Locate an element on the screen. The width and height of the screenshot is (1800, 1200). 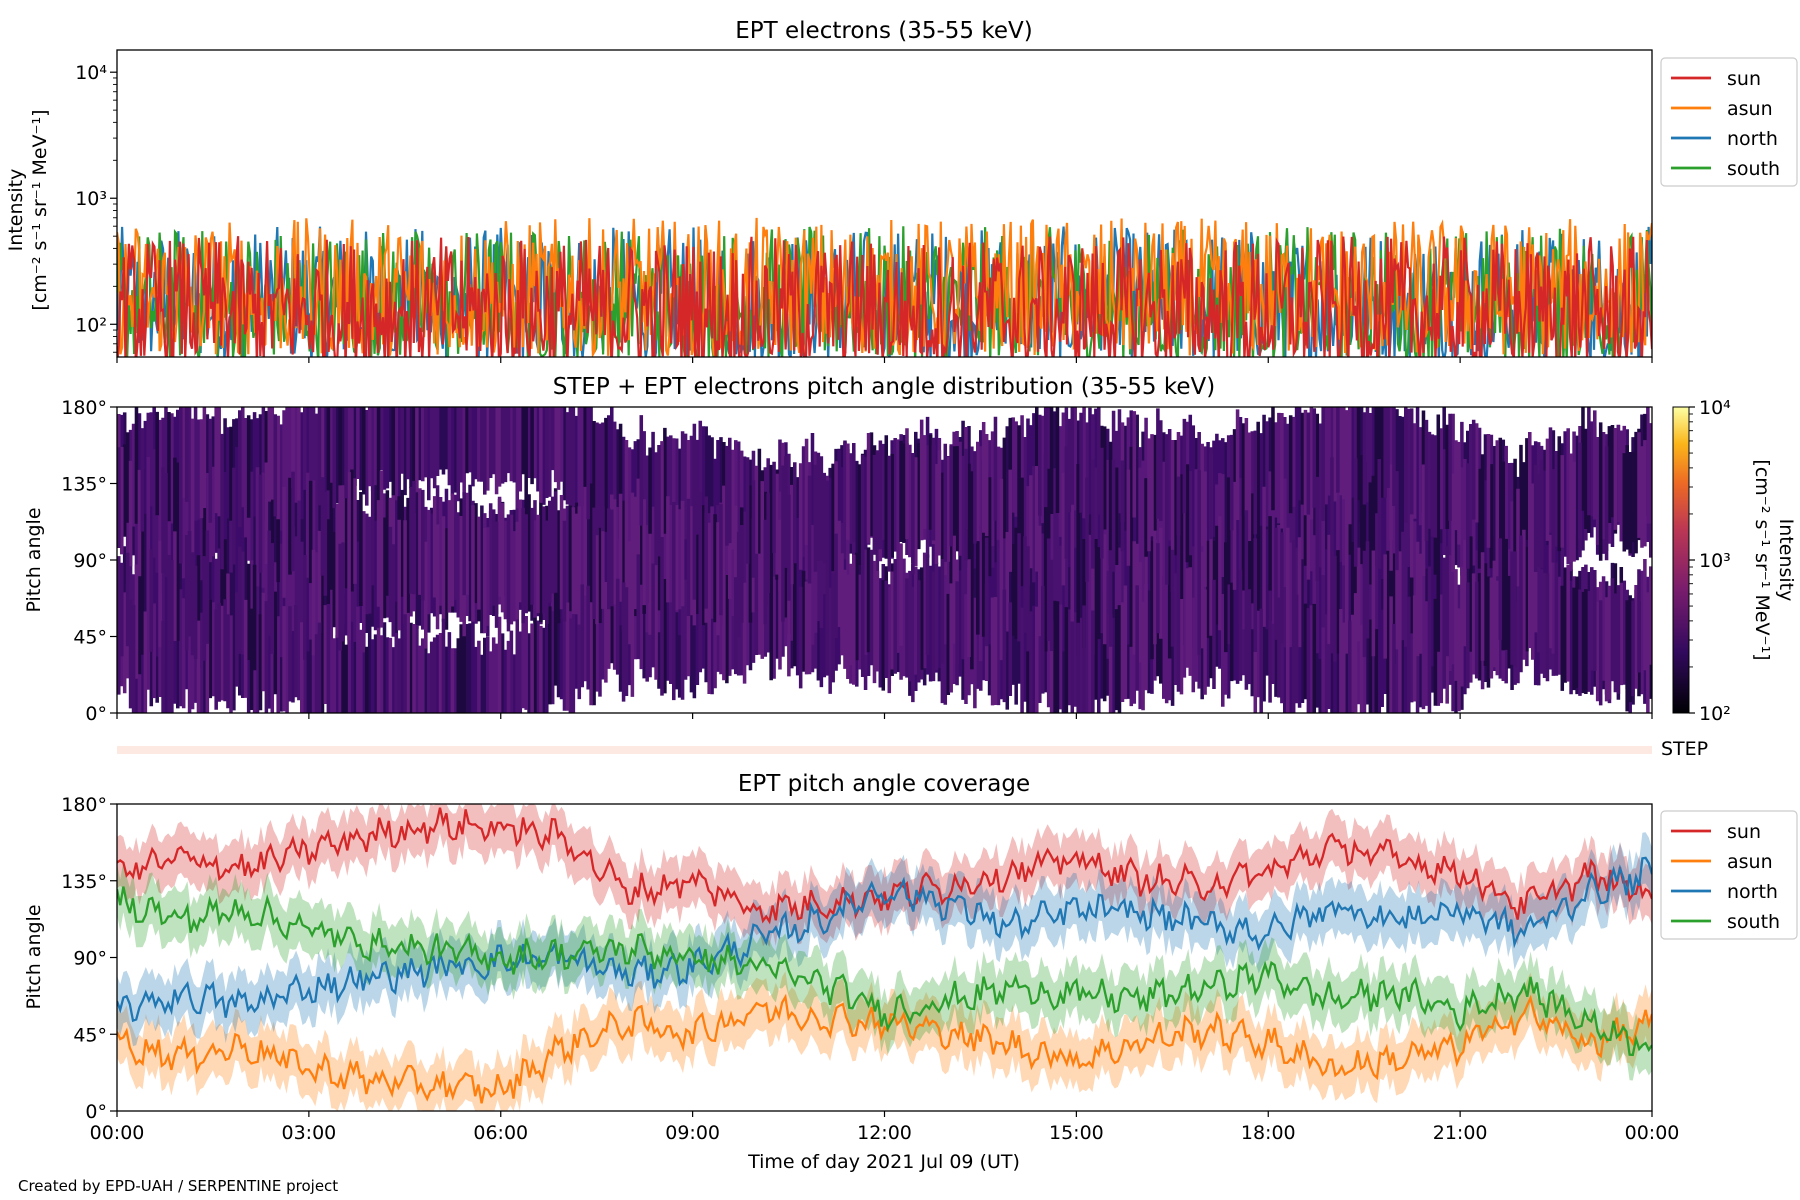
panel2-ylabel: Pitch angle is located at coordinates (34, 559).